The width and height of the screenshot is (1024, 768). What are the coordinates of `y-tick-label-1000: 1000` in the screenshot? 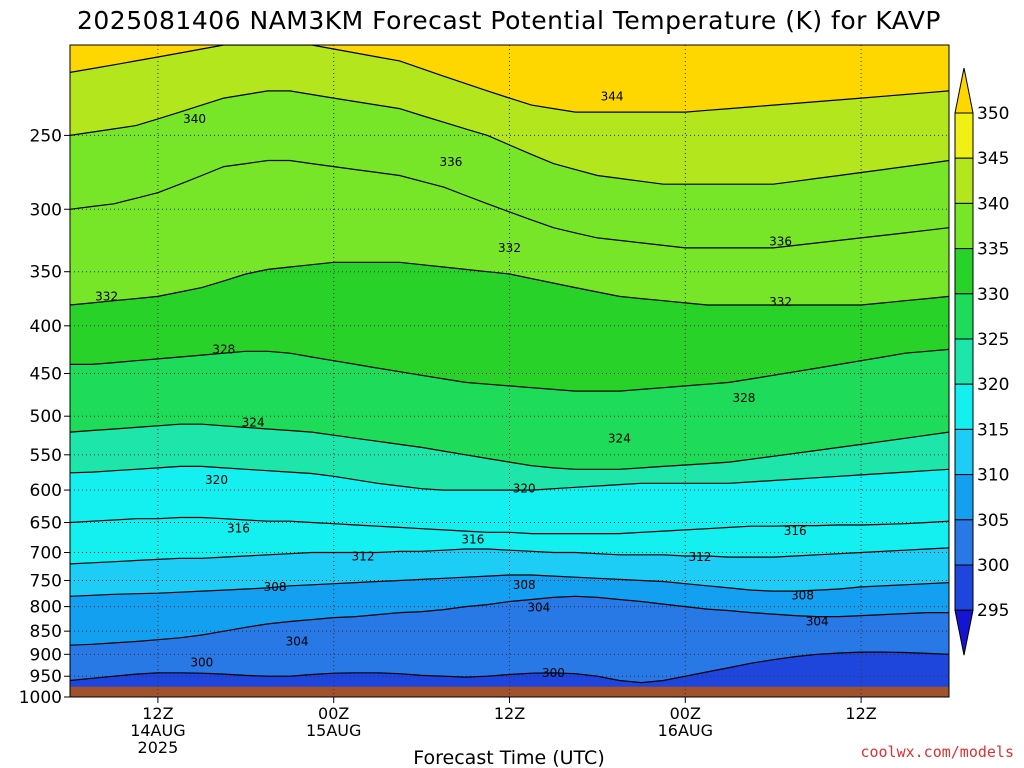 It's located at (40, 698).